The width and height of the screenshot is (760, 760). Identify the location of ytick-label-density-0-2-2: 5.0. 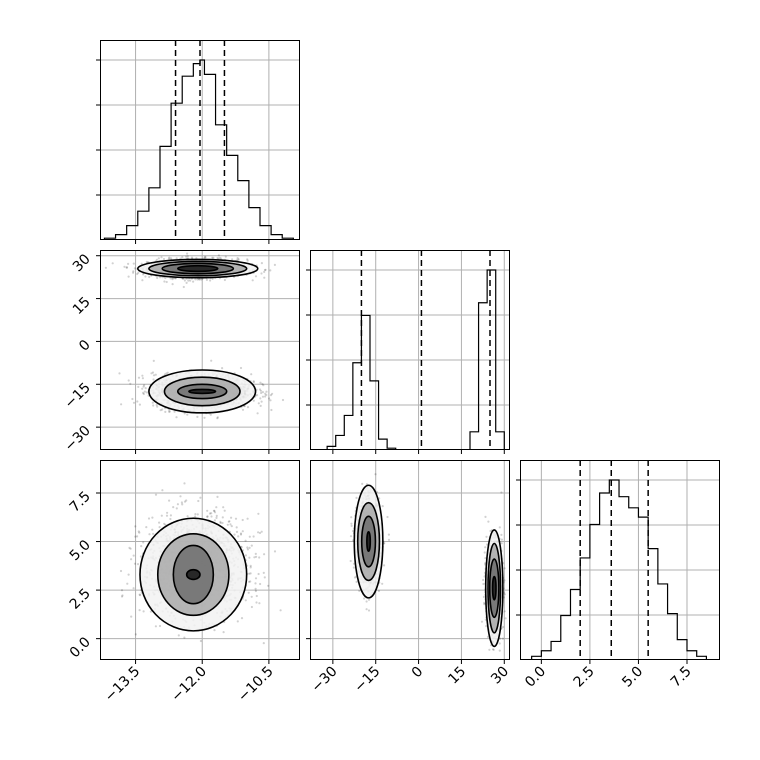
(80, 550).